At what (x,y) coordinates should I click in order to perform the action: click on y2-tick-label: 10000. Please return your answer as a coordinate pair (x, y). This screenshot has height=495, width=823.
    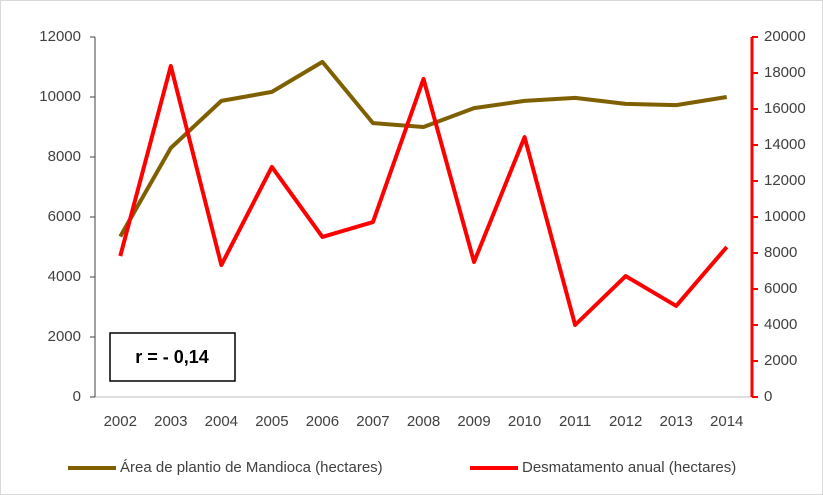
    Looking at the image, I should click on (785, 216).